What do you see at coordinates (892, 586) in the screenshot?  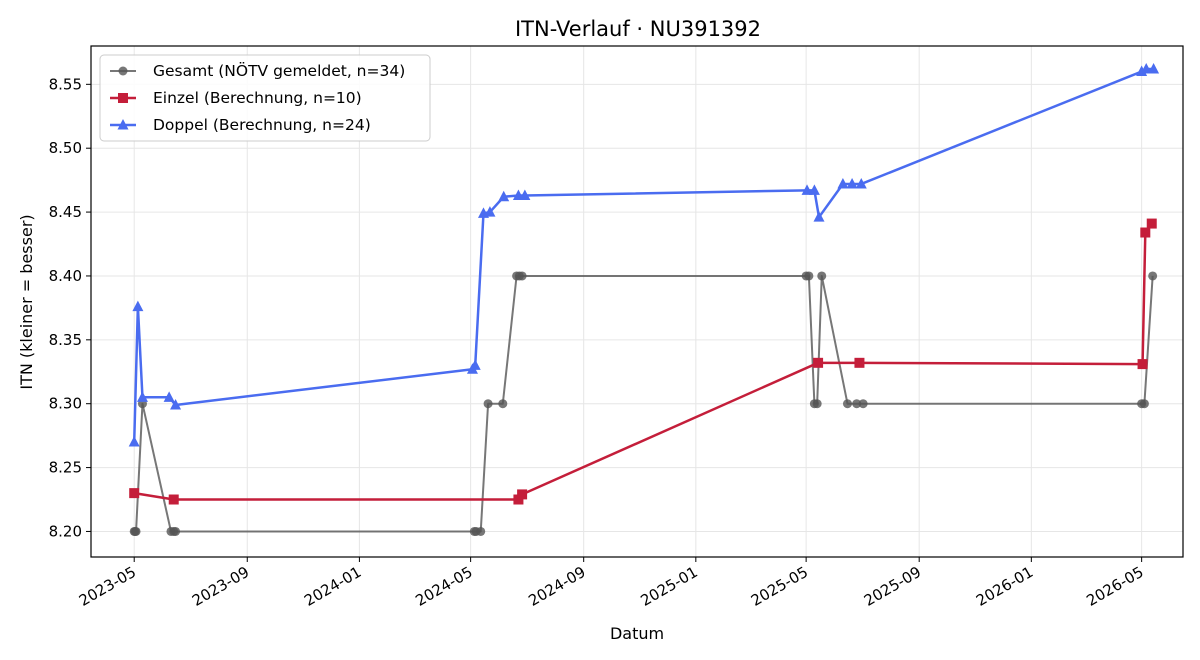 I see `x-tick-label: 2025-09` at bounding box center [892, 586].